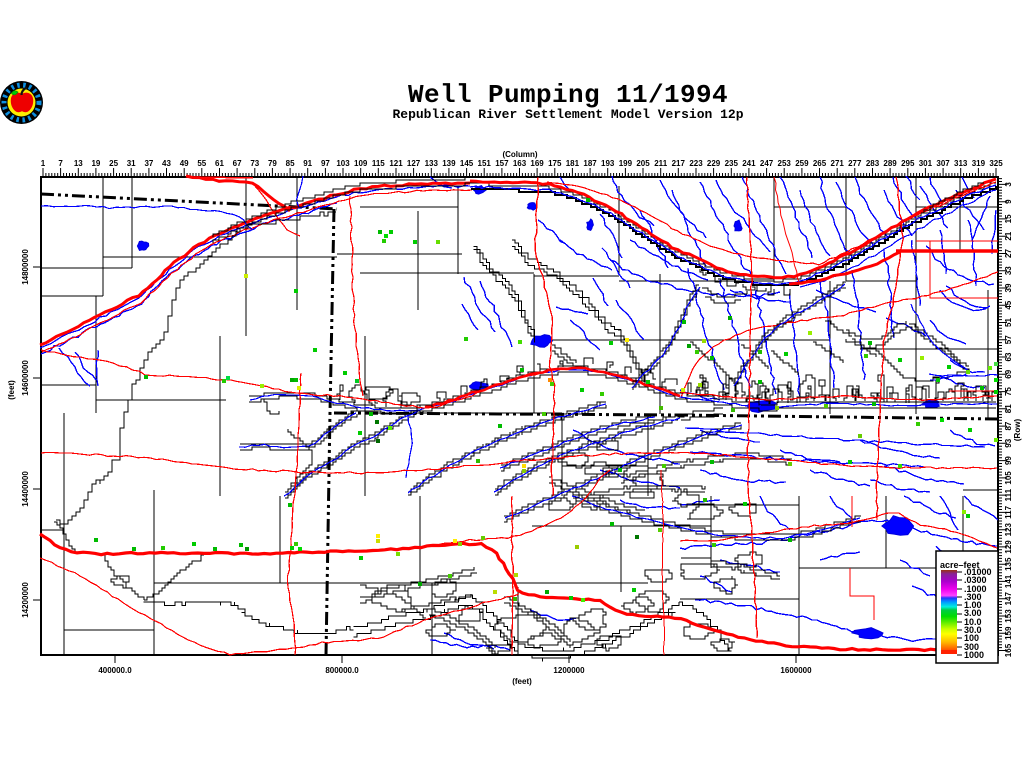  Describe the element at coordinates (838, 163) in the screenshot. I see `svg-text: 271` at that location.